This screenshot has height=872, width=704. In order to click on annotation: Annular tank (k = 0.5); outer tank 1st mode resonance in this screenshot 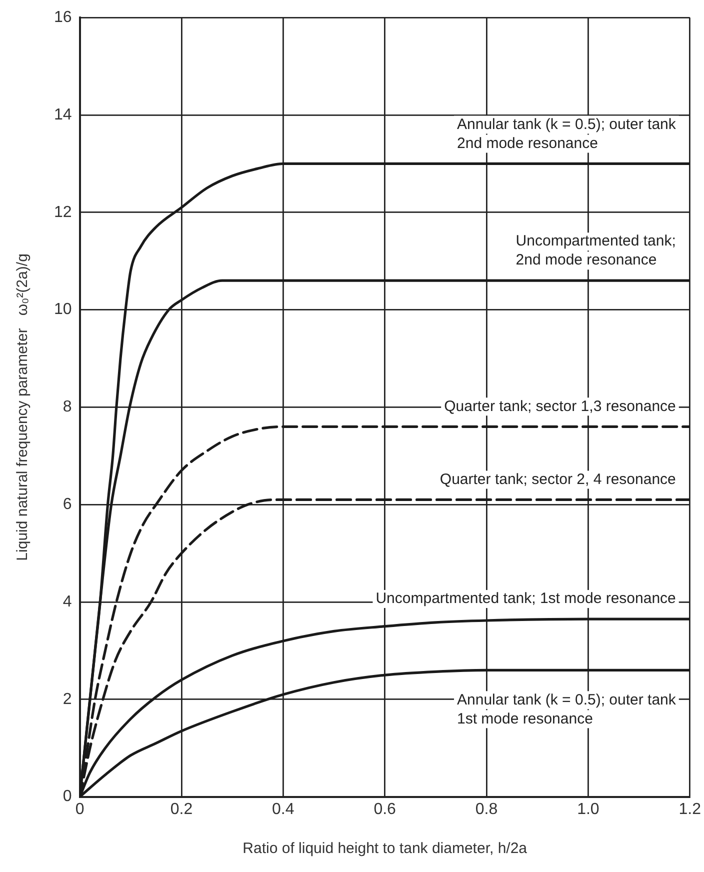, I will do `click(566, 709)`.